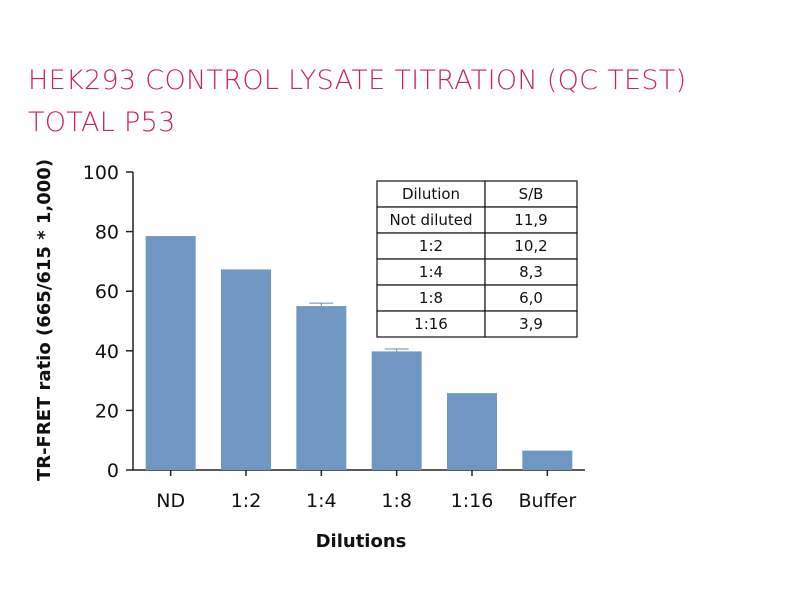  I want to click on table-cell-text: 1:16, so click(431, 324).